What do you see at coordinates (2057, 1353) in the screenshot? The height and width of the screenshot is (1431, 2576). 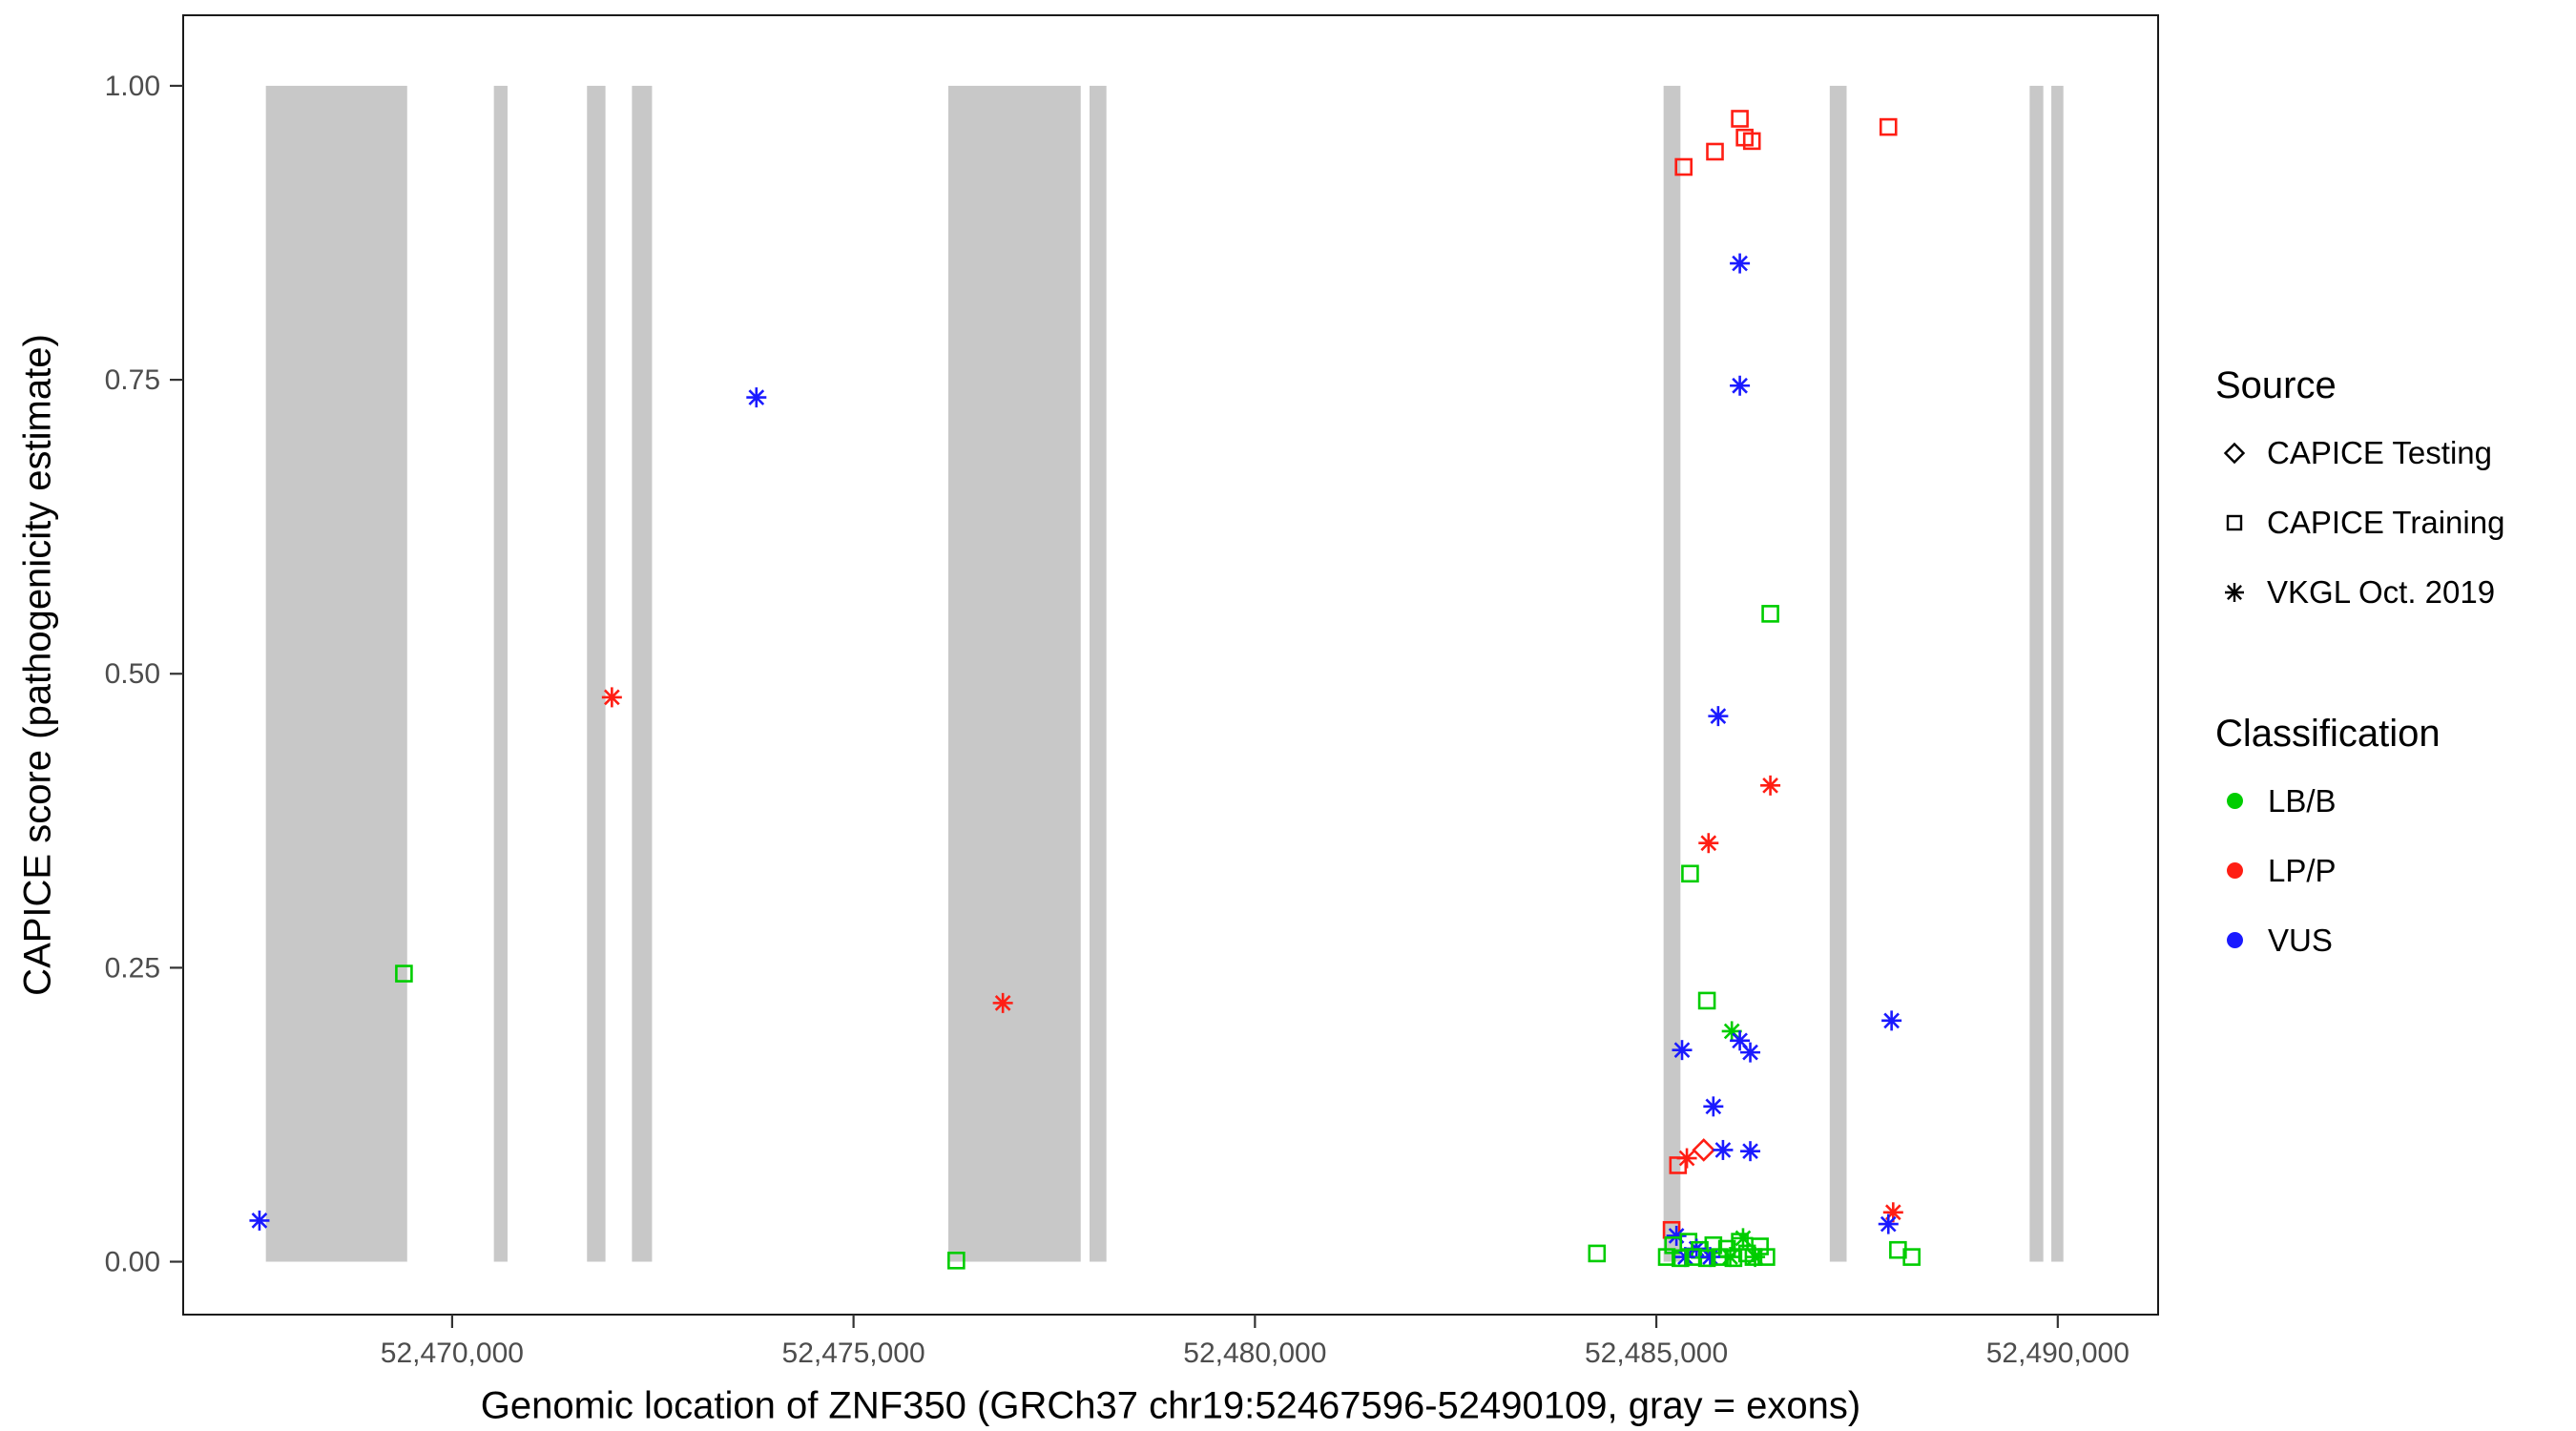 I see `x-tick-label: 52,490,000` at bounding box center [2057, 1353].